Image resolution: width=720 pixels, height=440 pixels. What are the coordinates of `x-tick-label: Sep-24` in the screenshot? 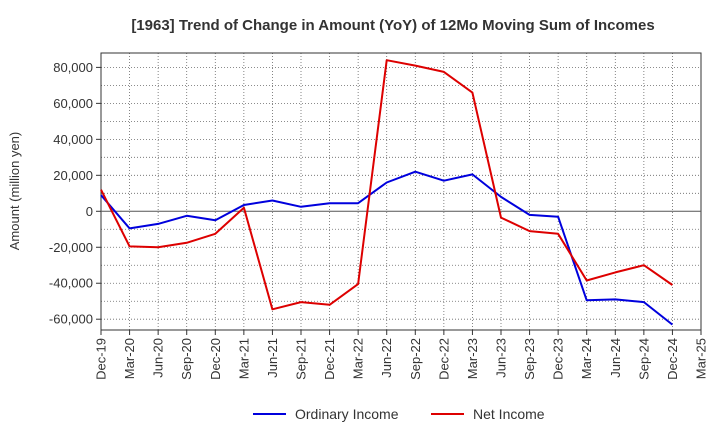 It's located at (643, 359).